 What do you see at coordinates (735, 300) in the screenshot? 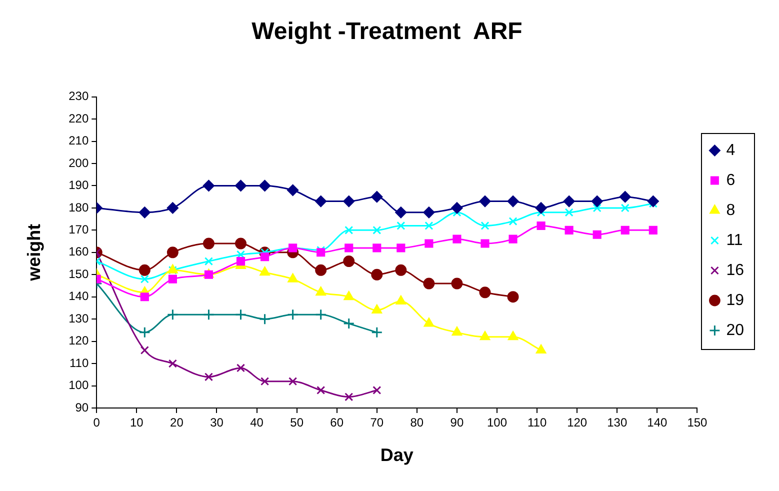
I see `legend-label: 19` at bounding box center [735, 300].